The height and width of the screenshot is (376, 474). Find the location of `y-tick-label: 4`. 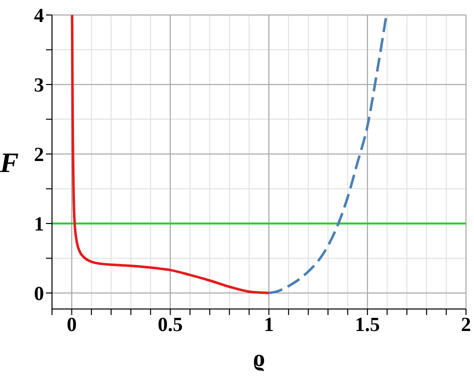

y-tick-label: 4 is located at coordinates (39, 16).